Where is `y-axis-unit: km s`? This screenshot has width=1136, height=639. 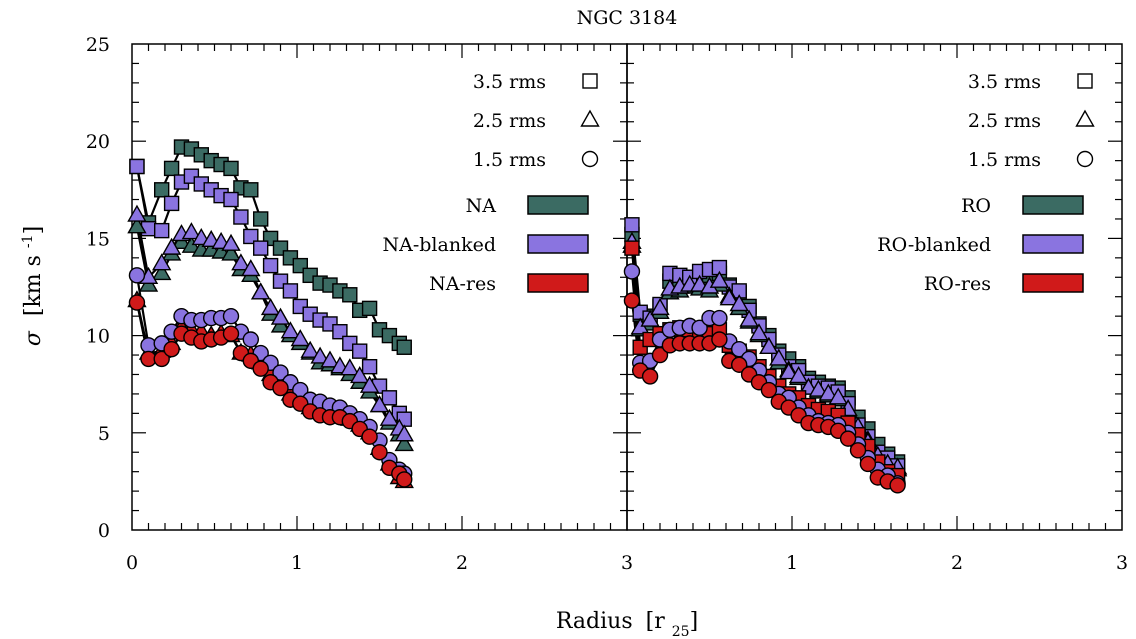 y-axis-unit: km s is located at coordinates (33, 281).